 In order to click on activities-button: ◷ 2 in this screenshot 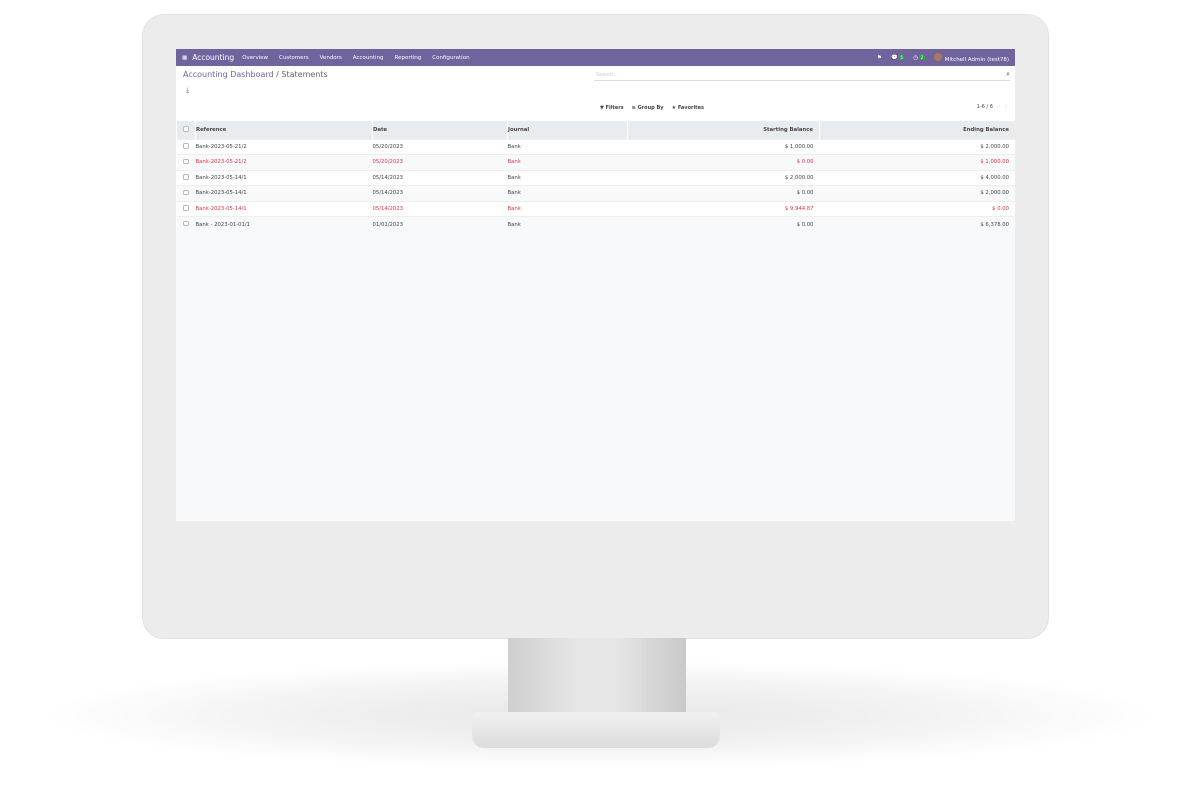, I will do `click(919, 57)`.